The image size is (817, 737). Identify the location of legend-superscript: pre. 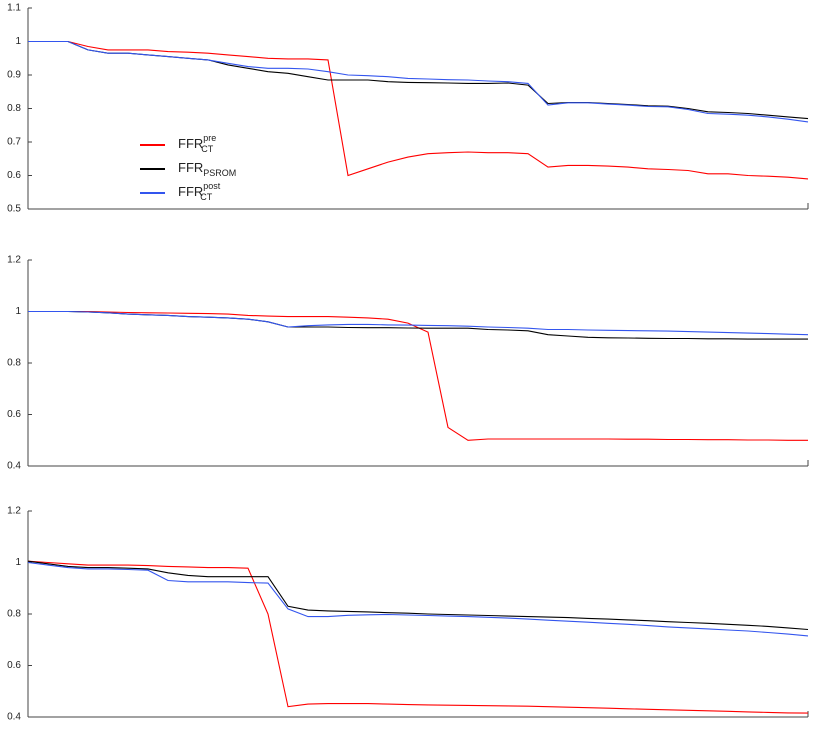
(209, 138).